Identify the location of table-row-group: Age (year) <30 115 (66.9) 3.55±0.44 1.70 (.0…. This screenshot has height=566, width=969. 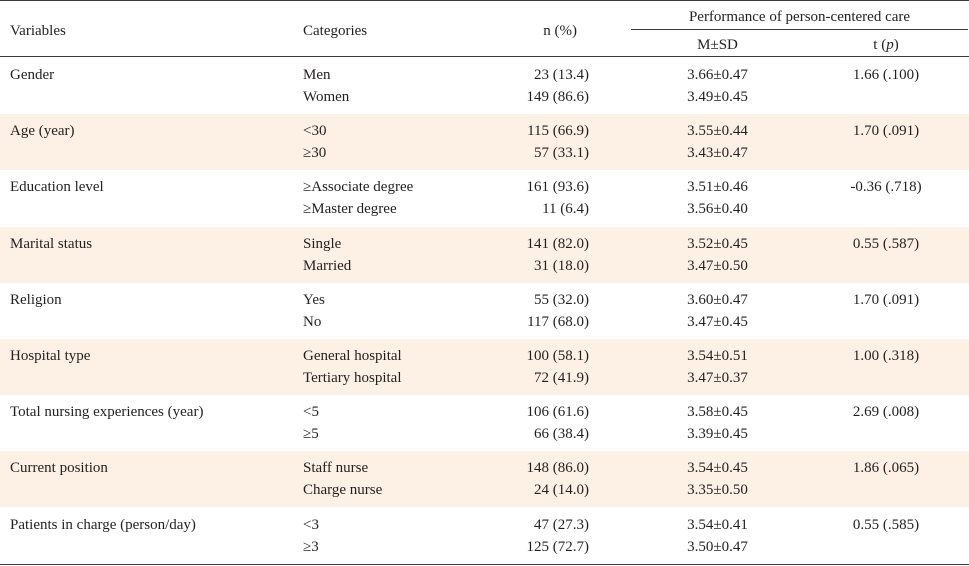
(484, 142).